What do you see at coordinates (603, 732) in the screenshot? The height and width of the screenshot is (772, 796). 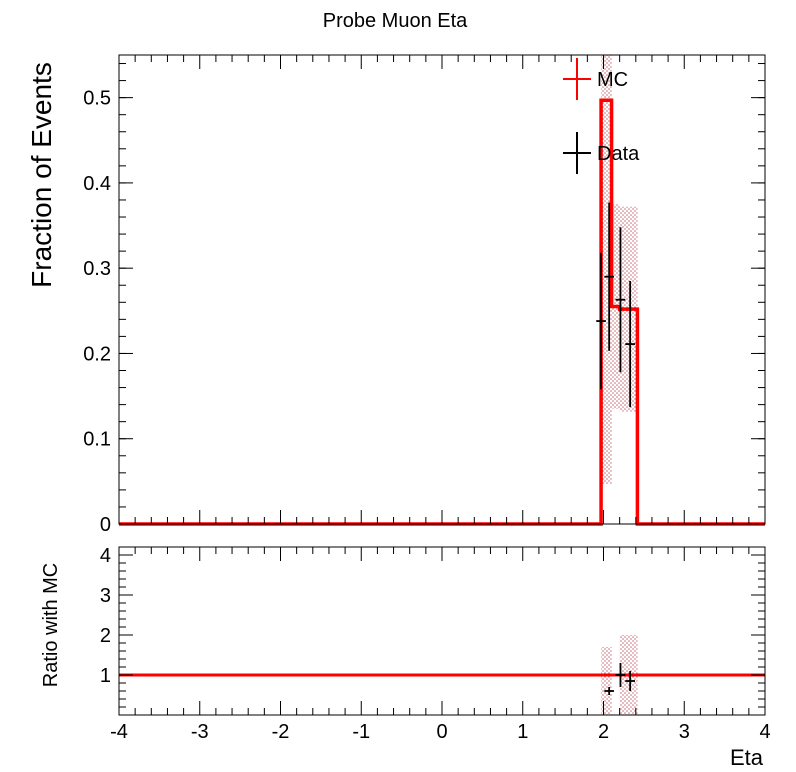 I see `x-tick-label: 2` at bounding box center [603, 732].